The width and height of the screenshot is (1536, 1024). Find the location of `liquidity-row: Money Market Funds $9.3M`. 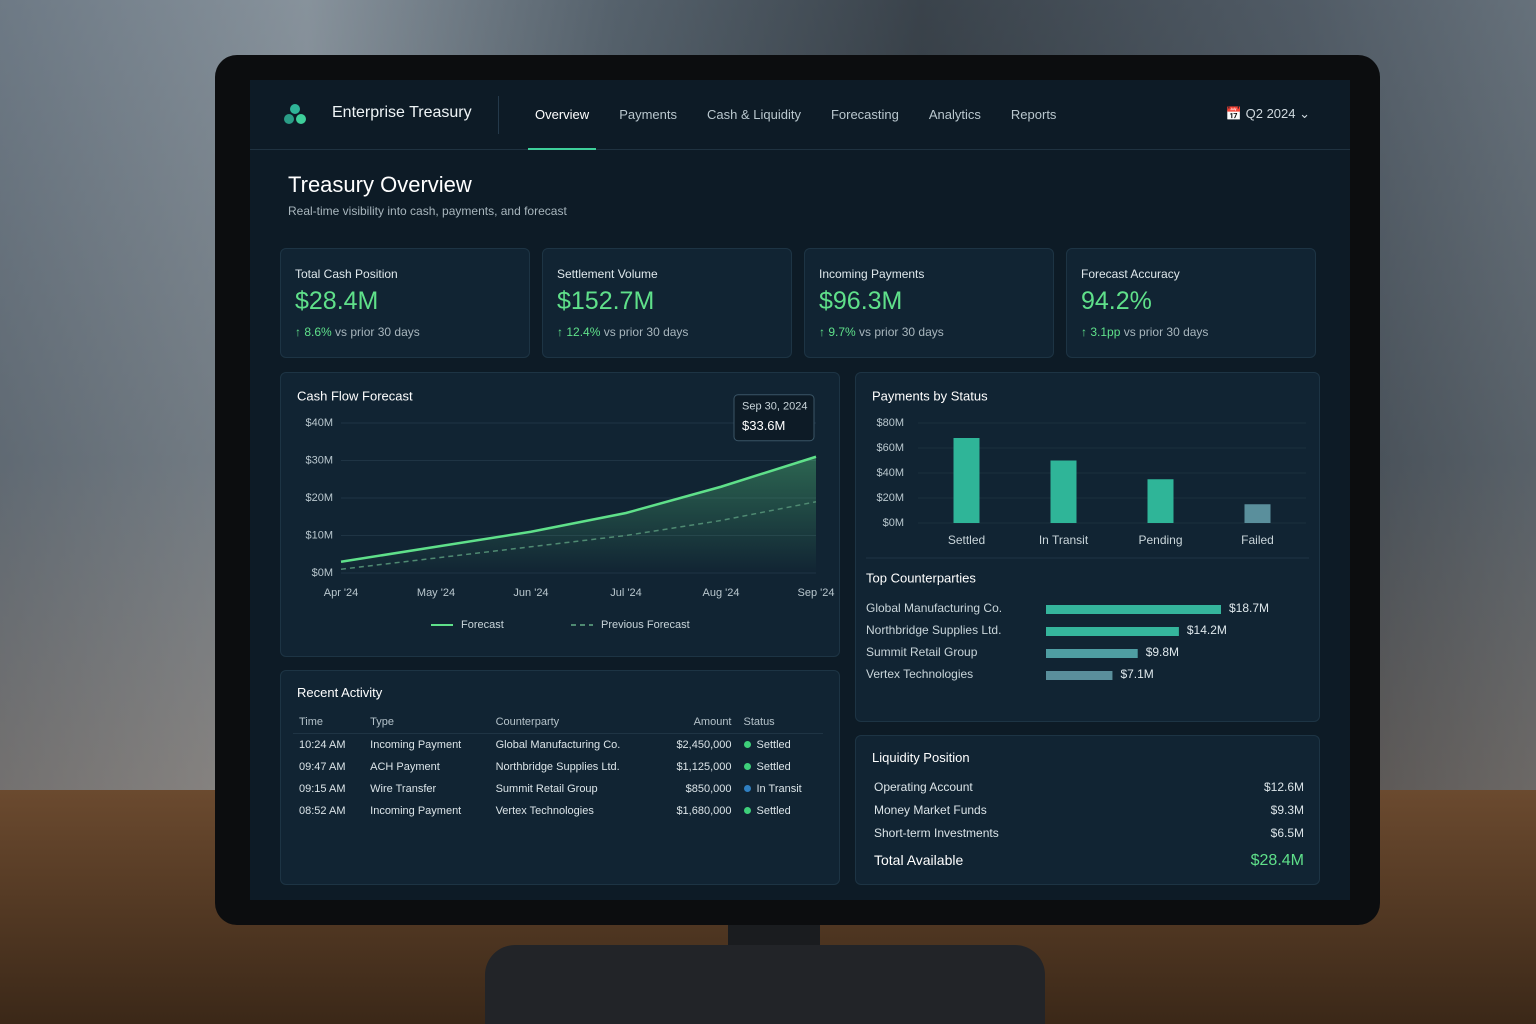

liquidity-row: Money Market Funds $9.3M is located at coordinates (1089, 810).